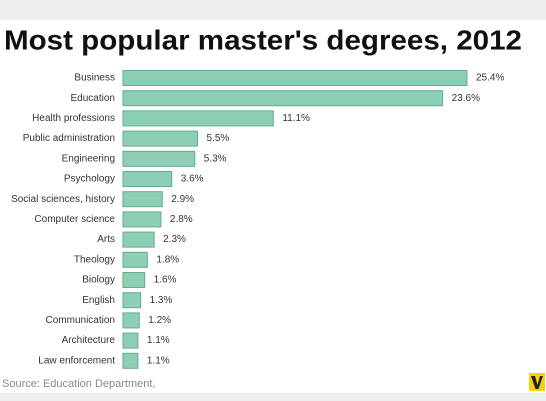  What do you see at coordinates (182, 199) in the screenshot?
I see `value-label: 2.9%` at bounding box center [182, 199].